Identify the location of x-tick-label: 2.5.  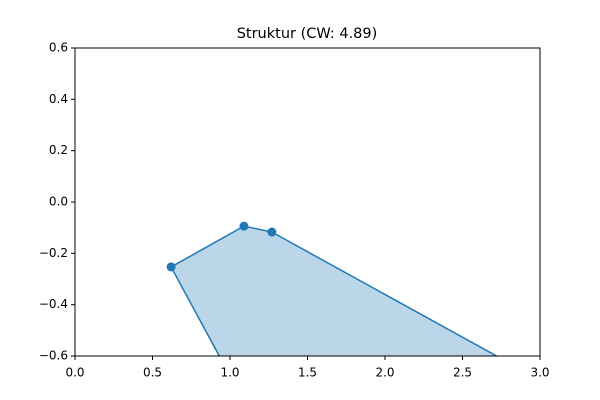
(462, 373).